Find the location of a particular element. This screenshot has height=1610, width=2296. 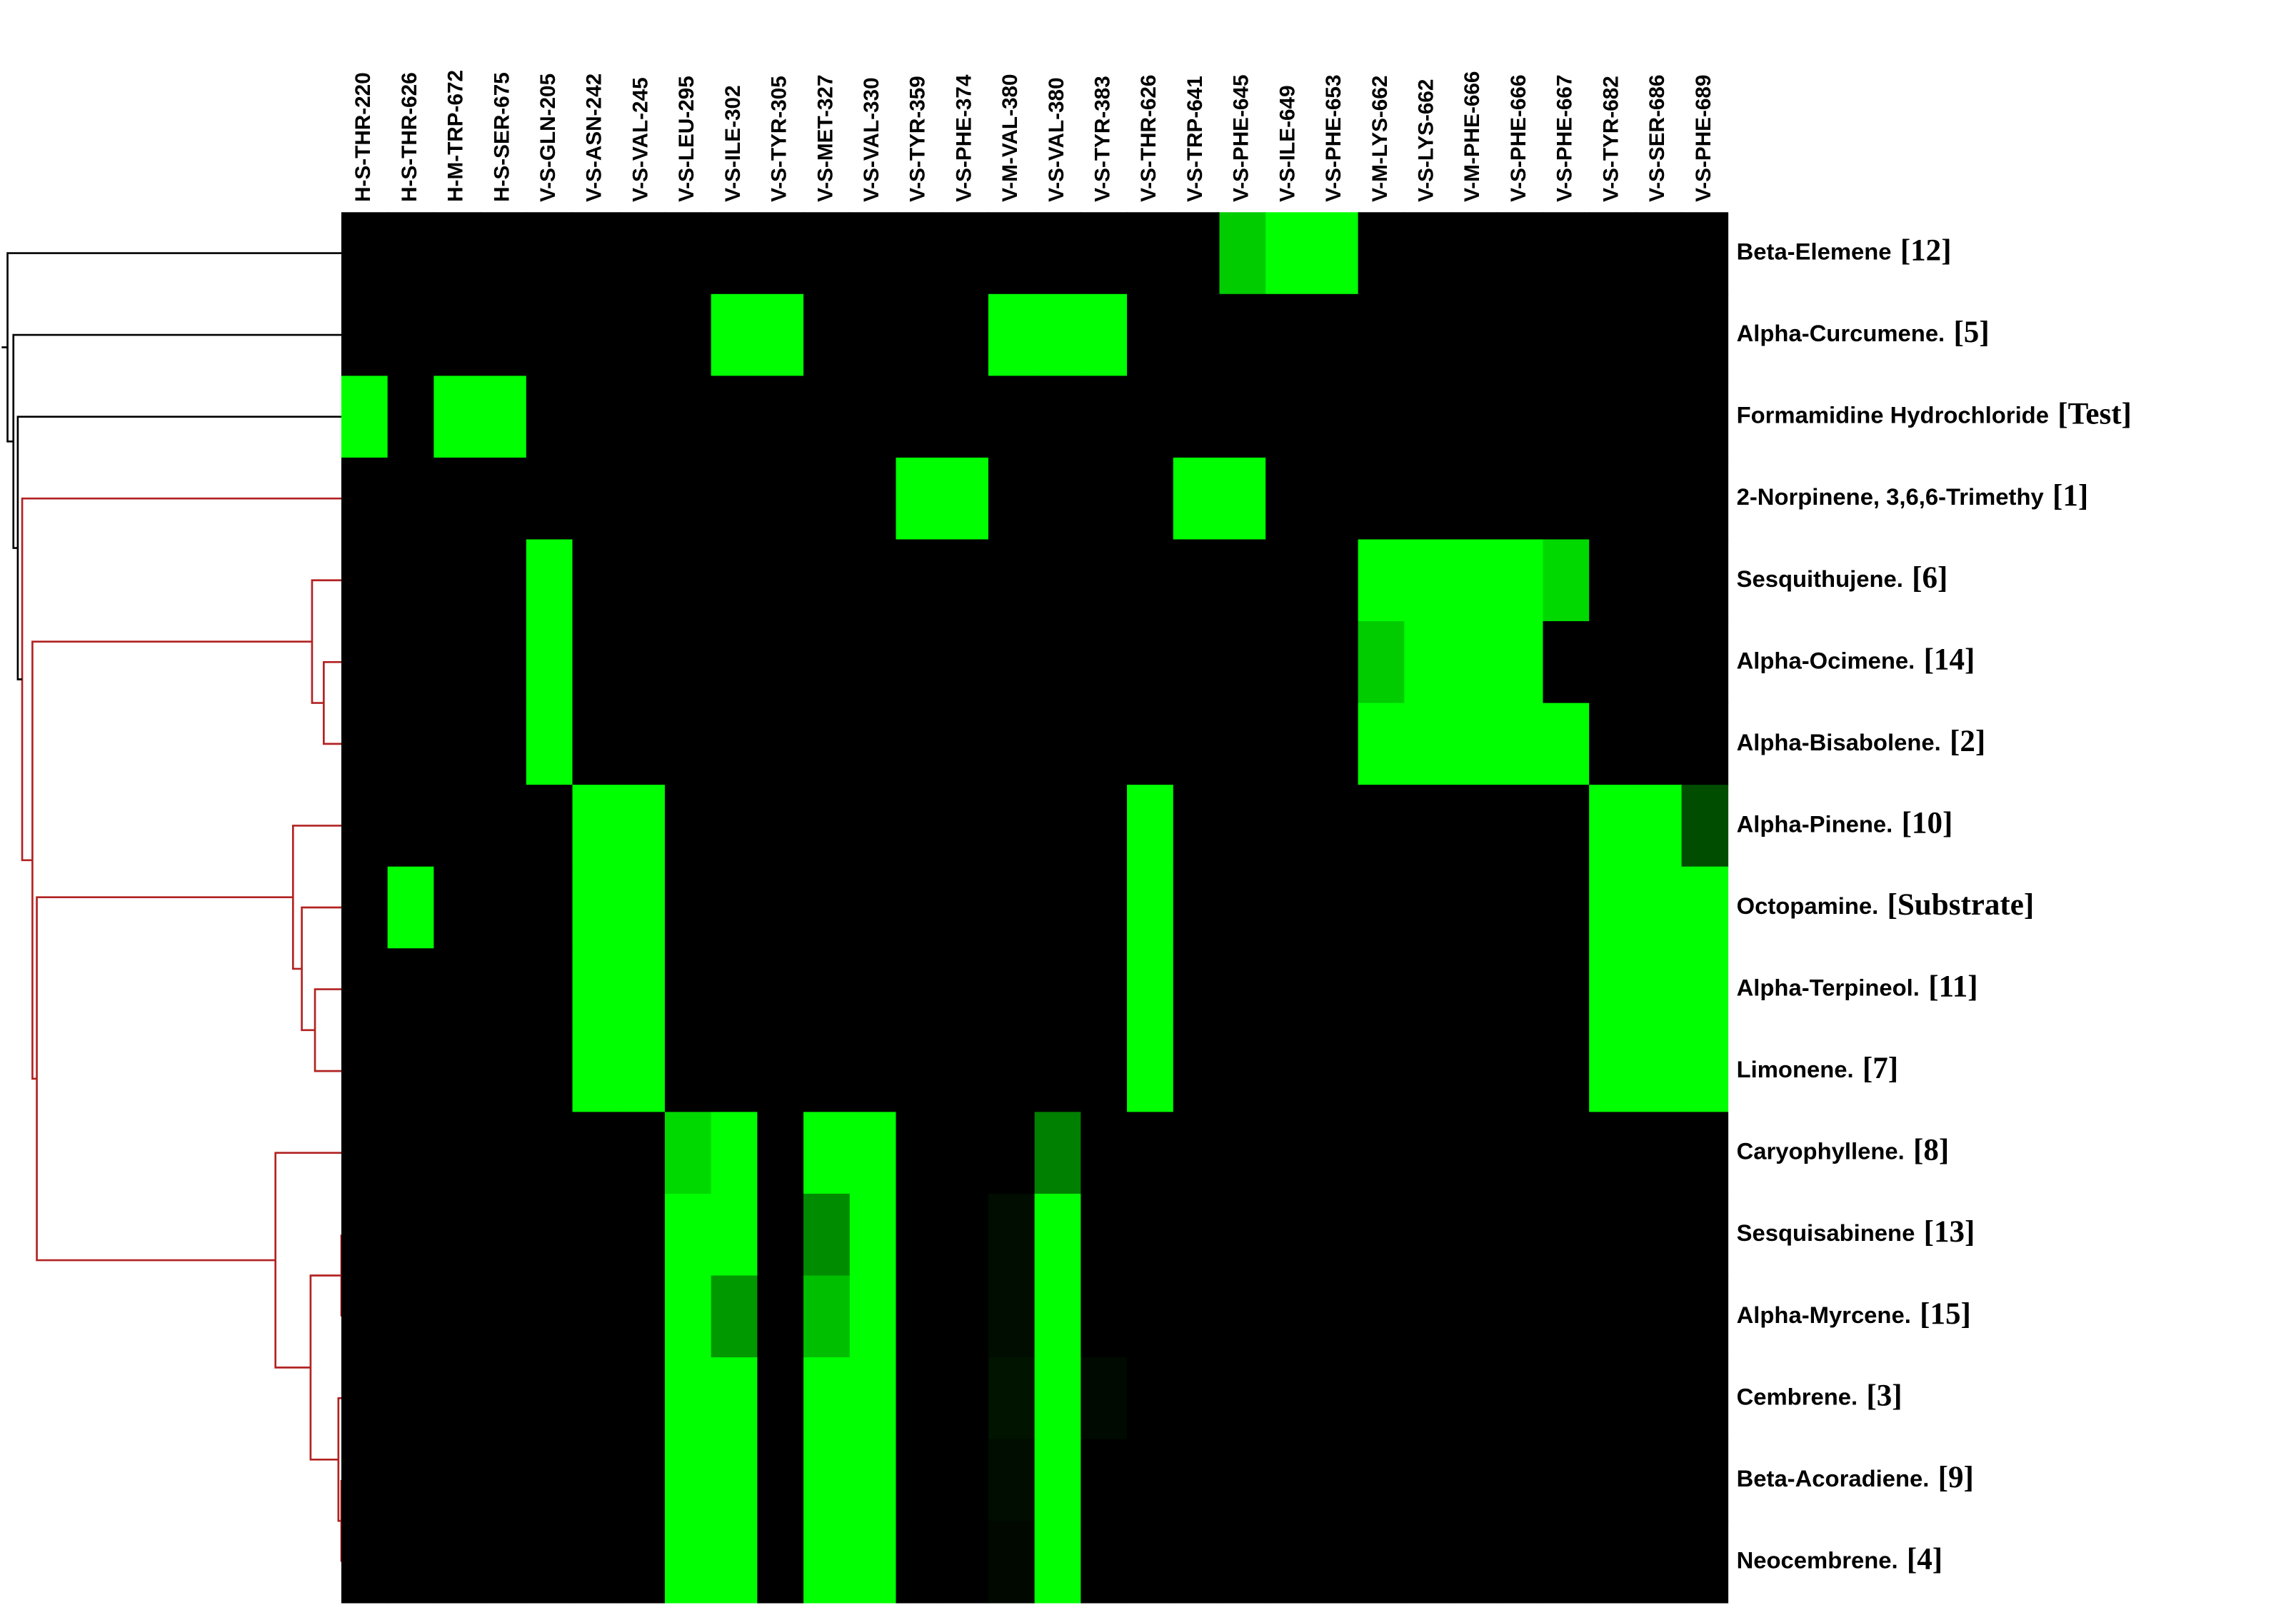

row-label: Sesquisabinene [13] is located at coordinates (1856, 1232).